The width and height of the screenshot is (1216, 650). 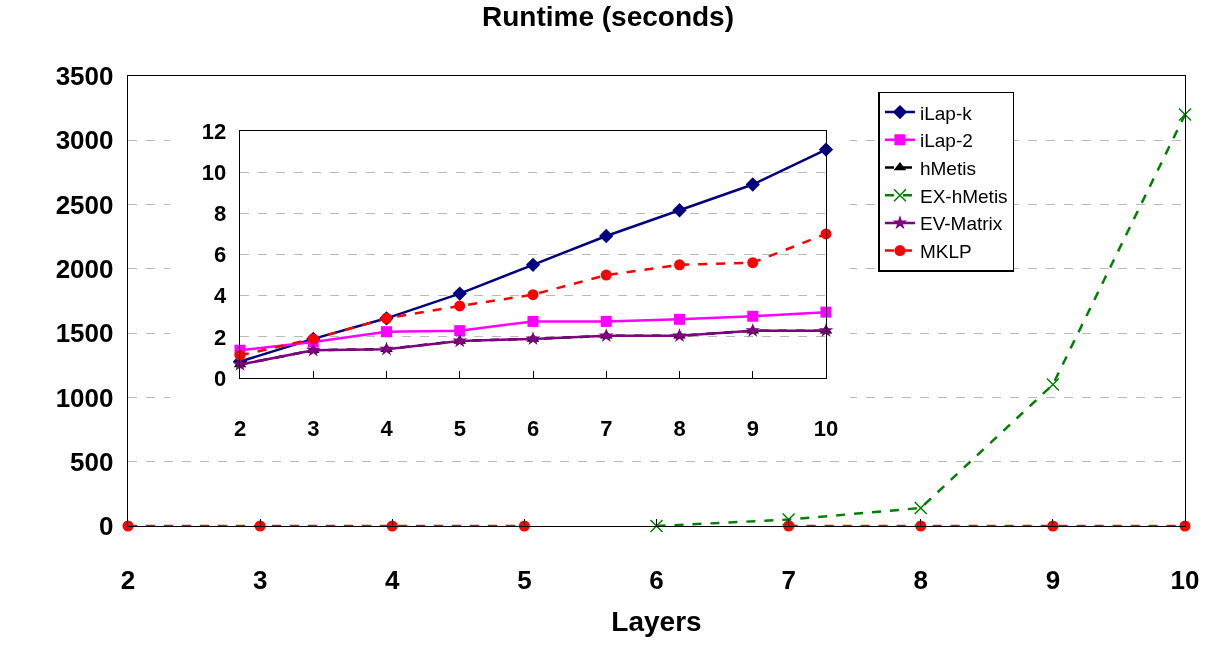 I want to click on legend-label: EX-hMetis, so click(x=963, y=196).